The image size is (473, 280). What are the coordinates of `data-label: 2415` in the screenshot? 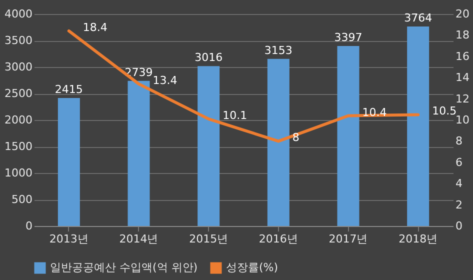 It's located at (68, 89).